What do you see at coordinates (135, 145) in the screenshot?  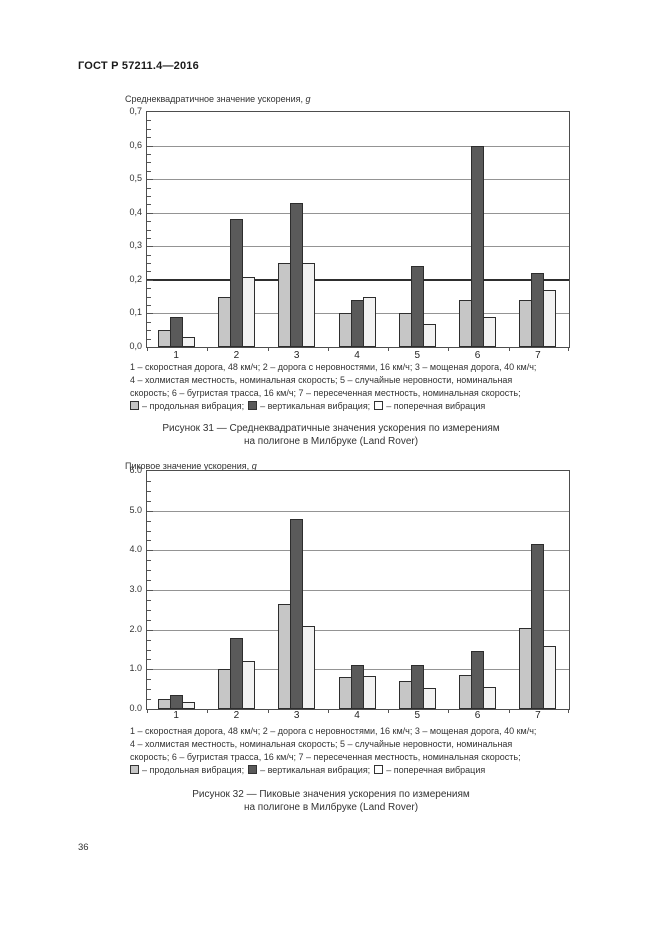 I see `y-tick-label: 0,6` at bounding box center [135, 145].